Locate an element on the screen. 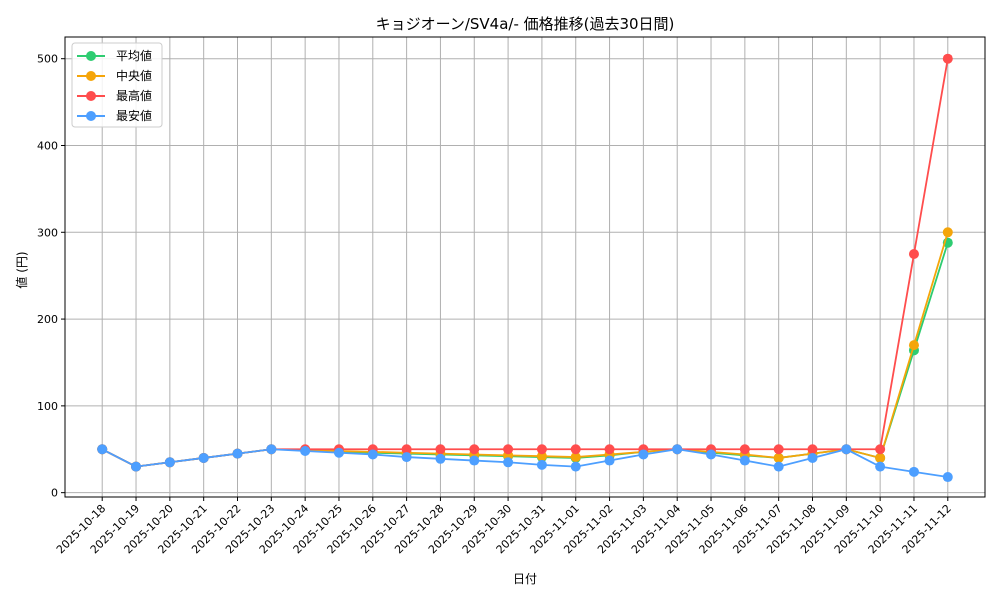  legend-label: 中央値 is located at coordinates (134, 75).